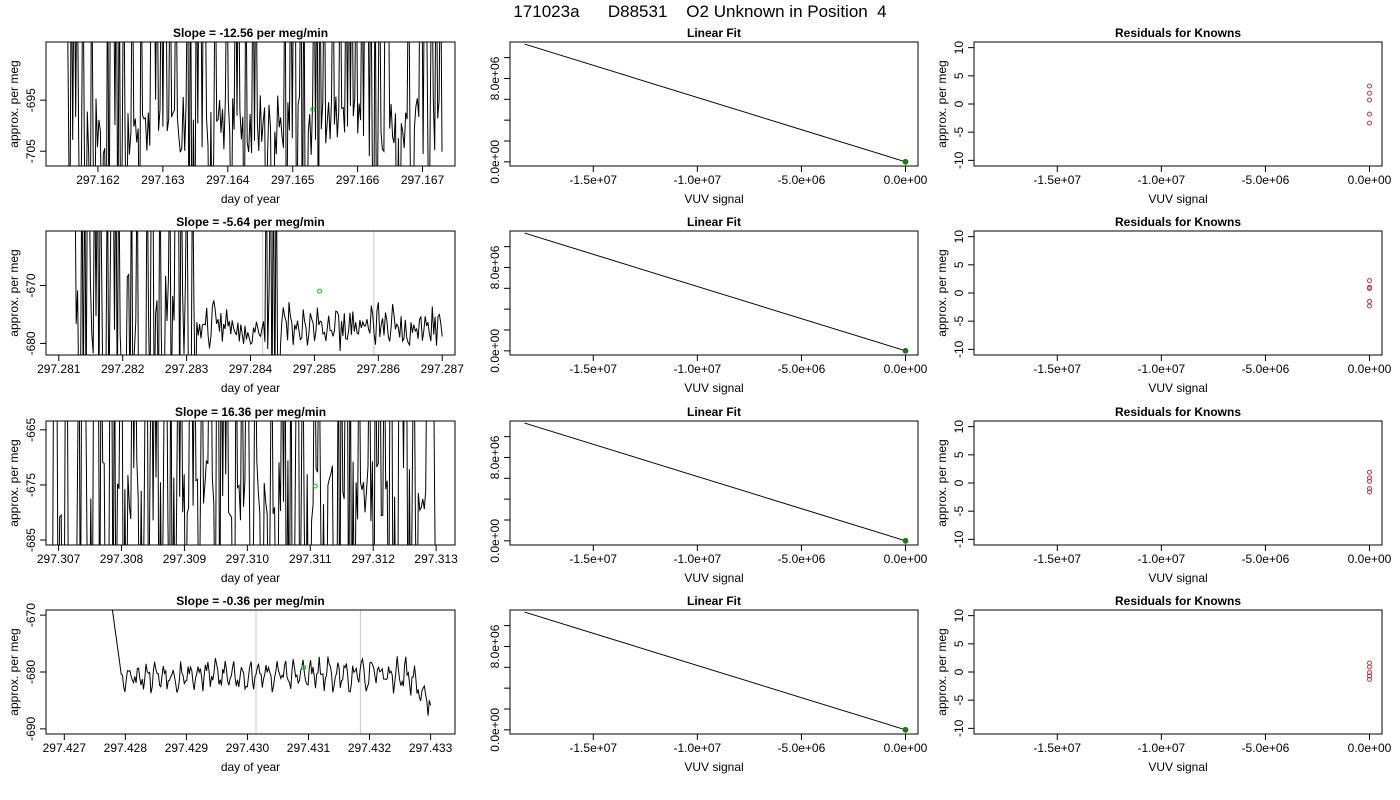  I want to click on x-tick-label: 297.429, so click(187, 748).